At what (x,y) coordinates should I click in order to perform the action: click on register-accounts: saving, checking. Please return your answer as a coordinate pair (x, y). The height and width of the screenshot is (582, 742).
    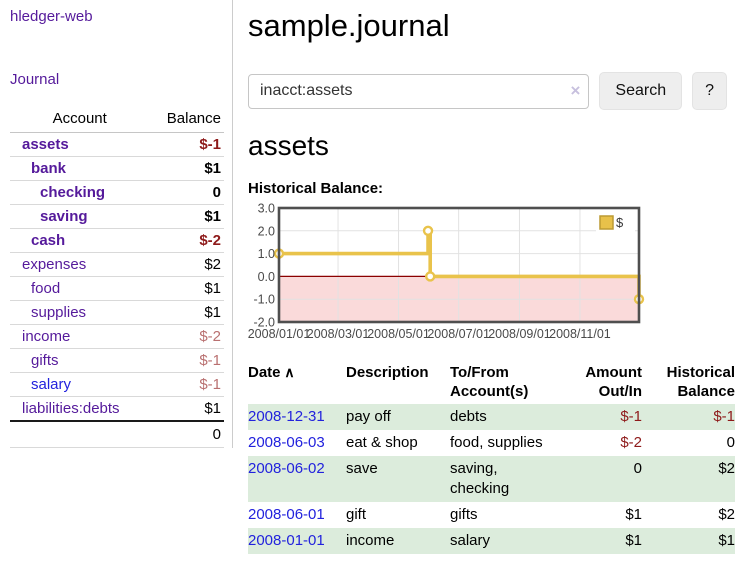
    Looking at the image, I should click on (480, 478).